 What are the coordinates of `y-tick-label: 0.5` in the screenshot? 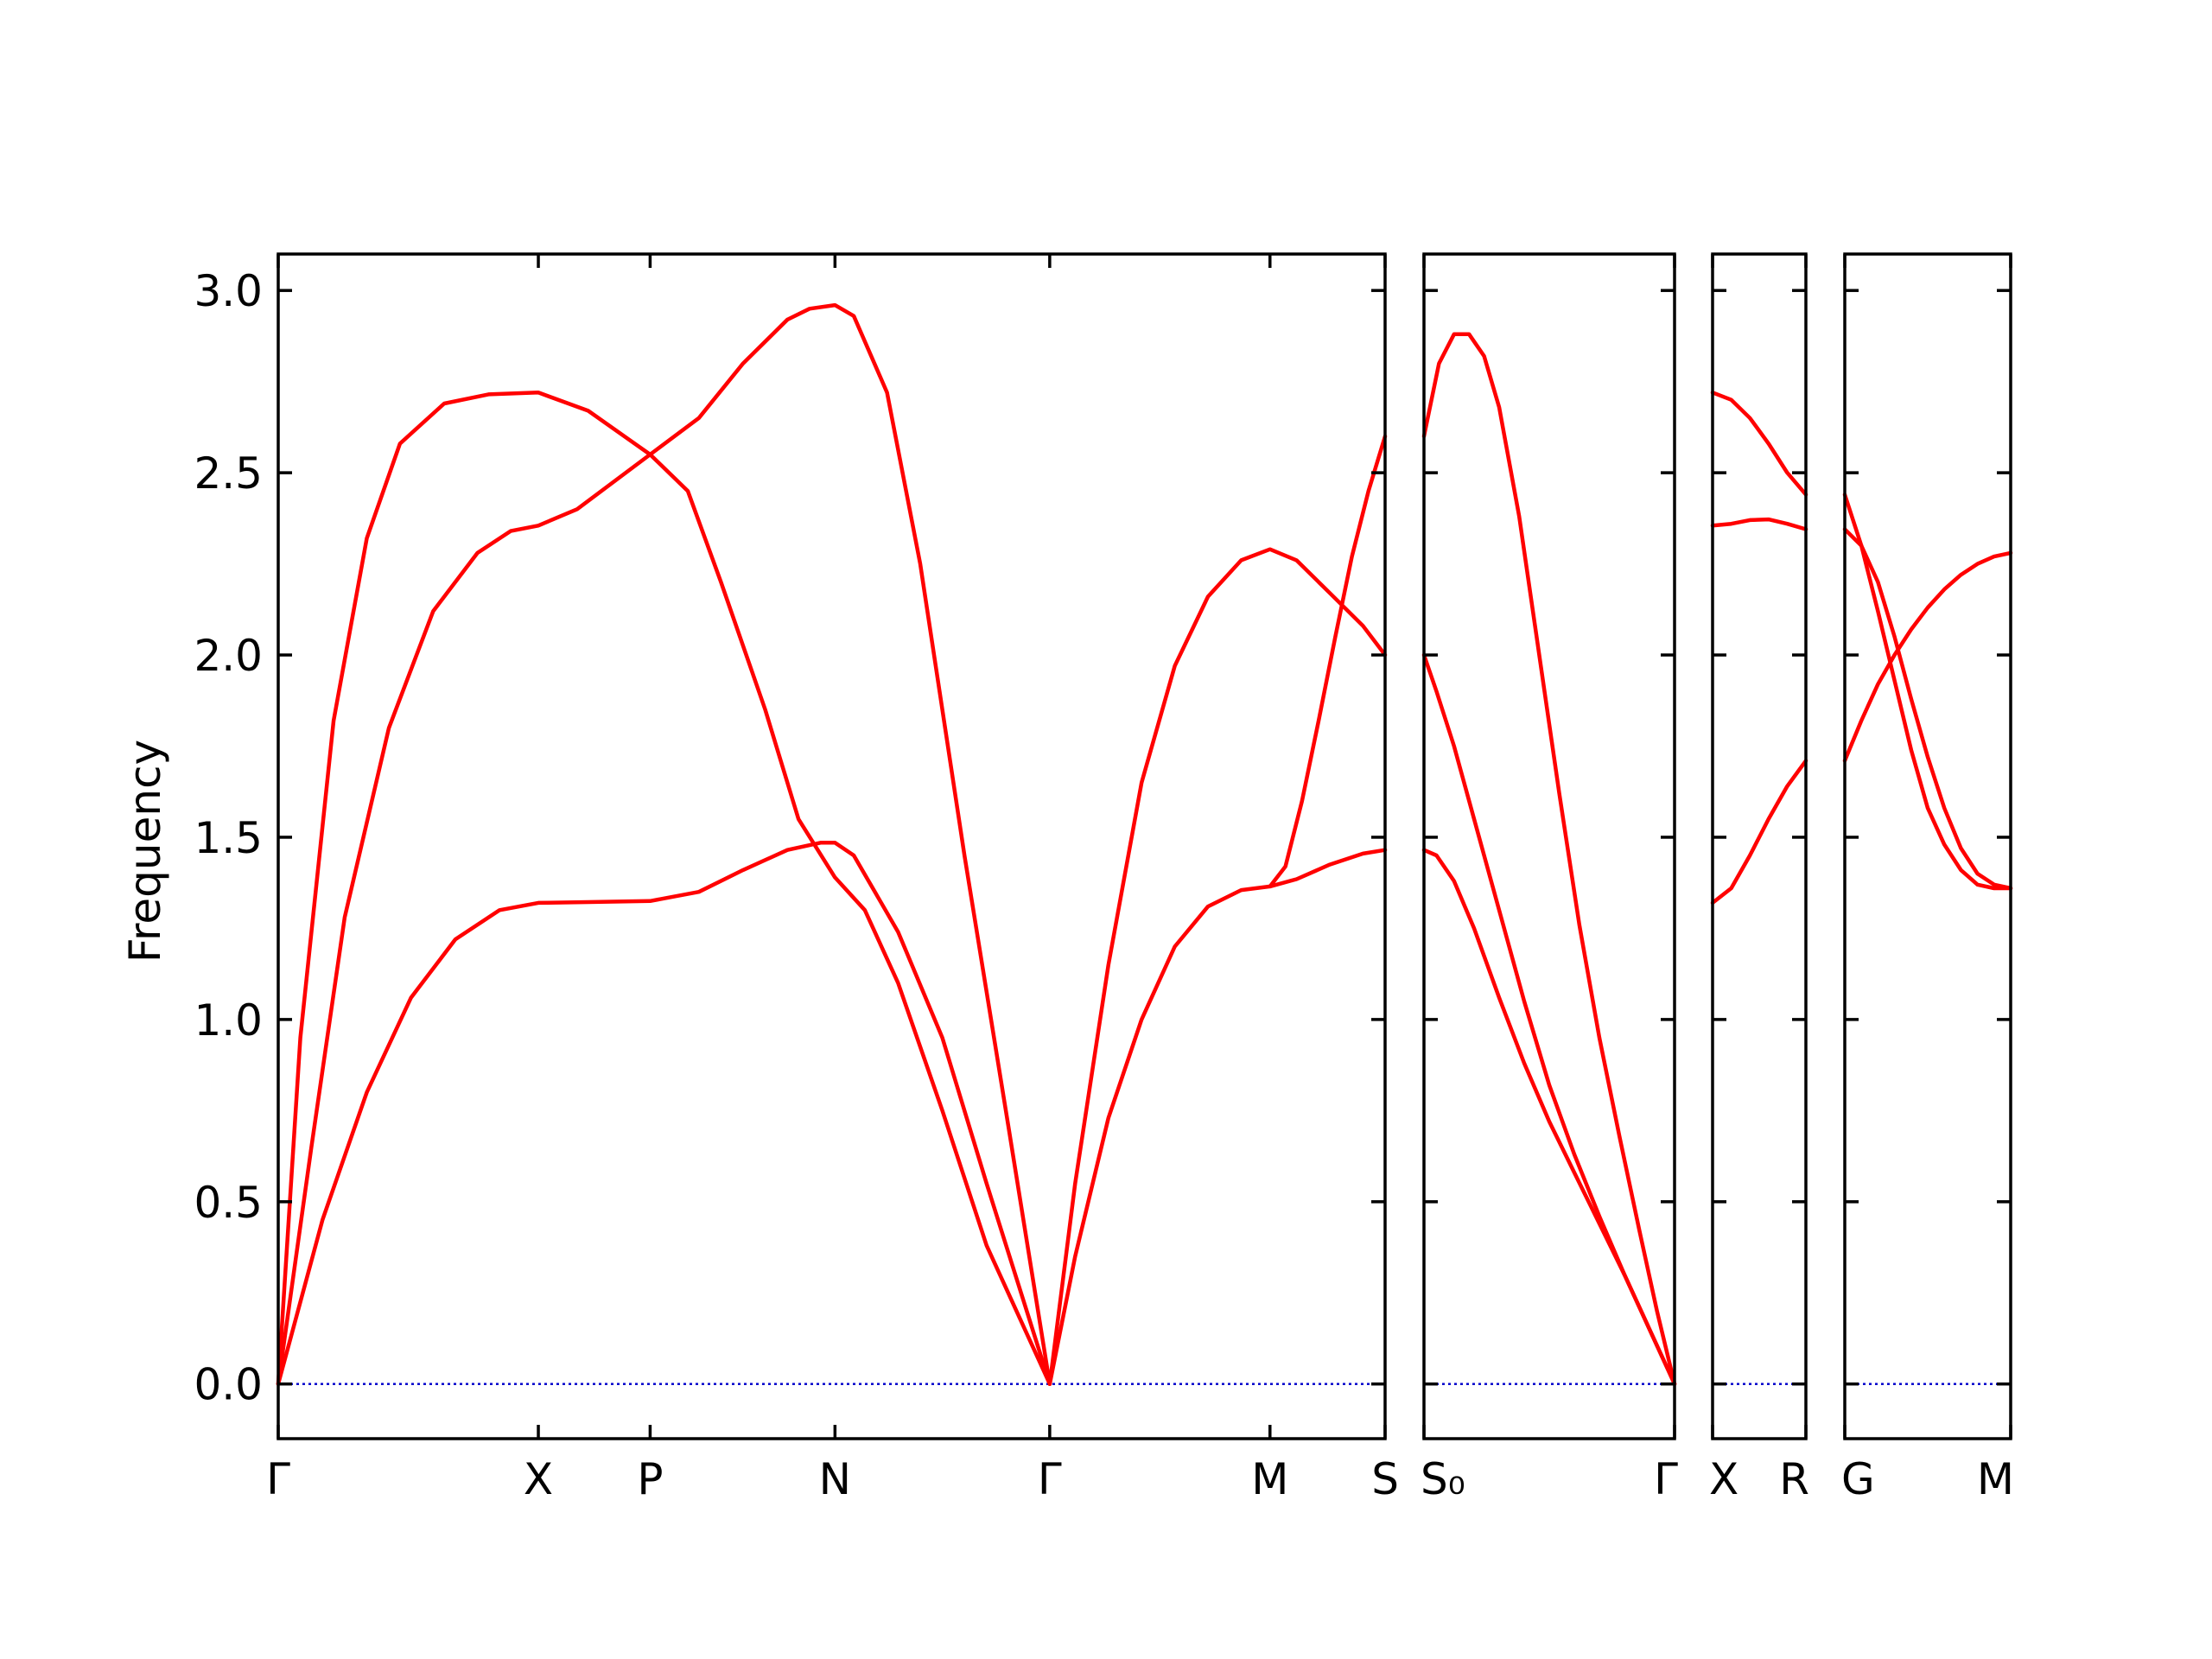 It's located at (229, 1203).